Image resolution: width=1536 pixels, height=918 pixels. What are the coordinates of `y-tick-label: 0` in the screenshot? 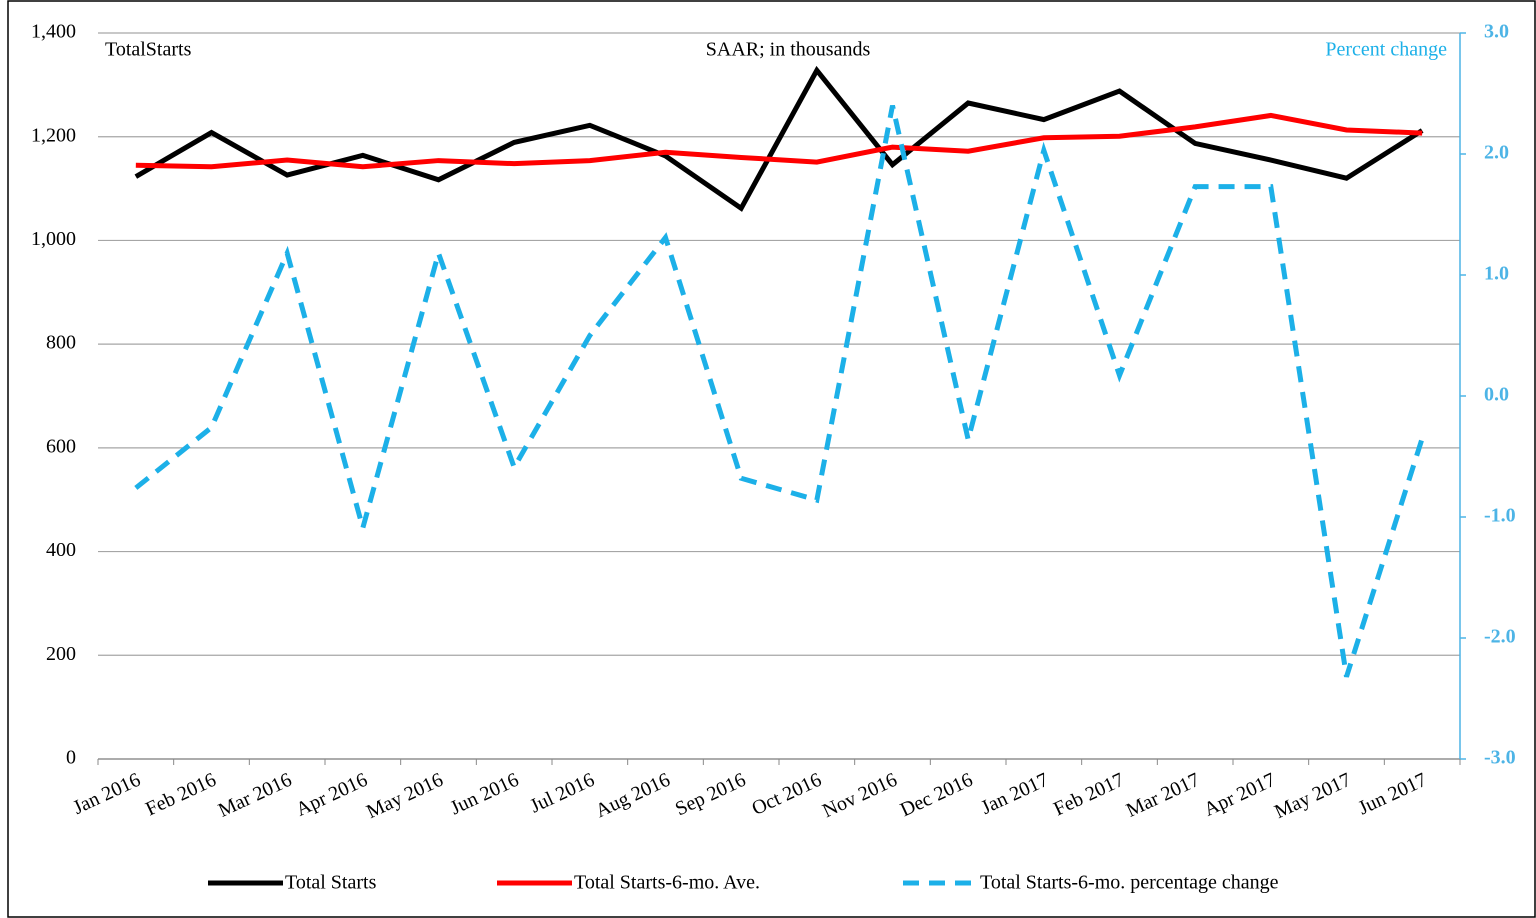 It's located at (71, 758).